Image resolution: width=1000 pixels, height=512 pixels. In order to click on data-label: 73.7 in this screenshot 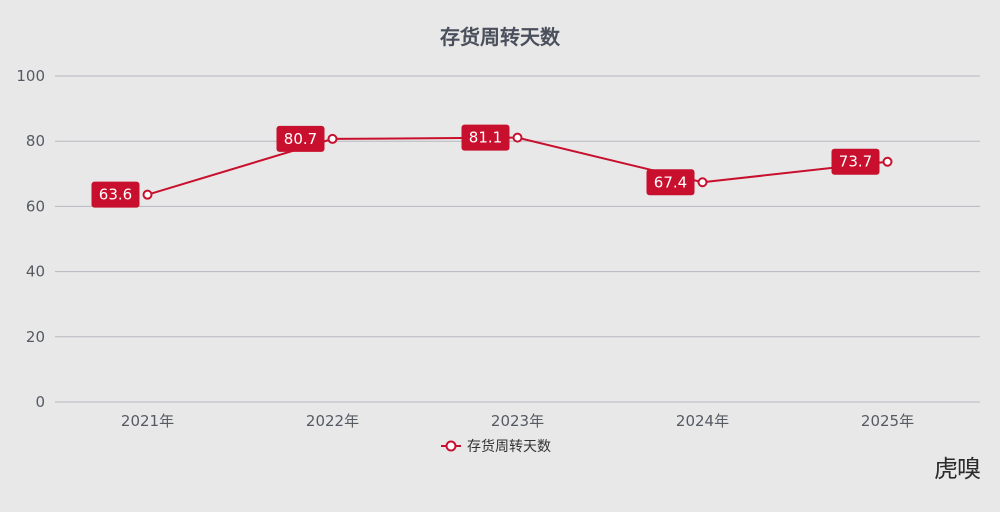, I will do `click(855, 161)`.